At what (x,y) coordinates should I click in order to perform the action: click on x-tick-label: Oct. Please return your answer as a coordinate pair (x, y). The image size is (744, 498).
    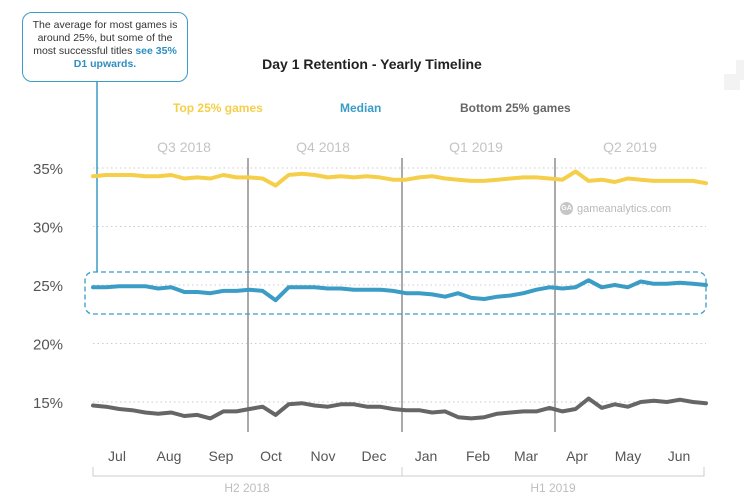
    Looking at the image, I should click on (271, 456).